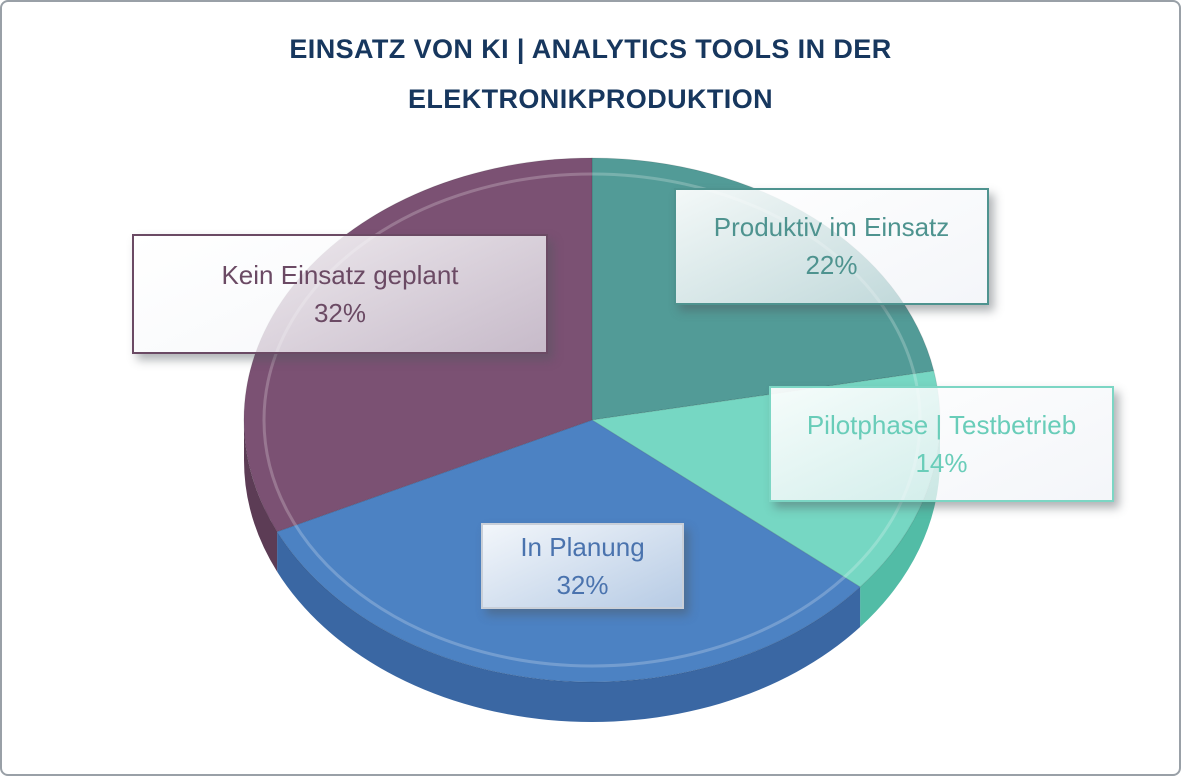  I want to click on callout-label: In Planung, so click(582, 546).